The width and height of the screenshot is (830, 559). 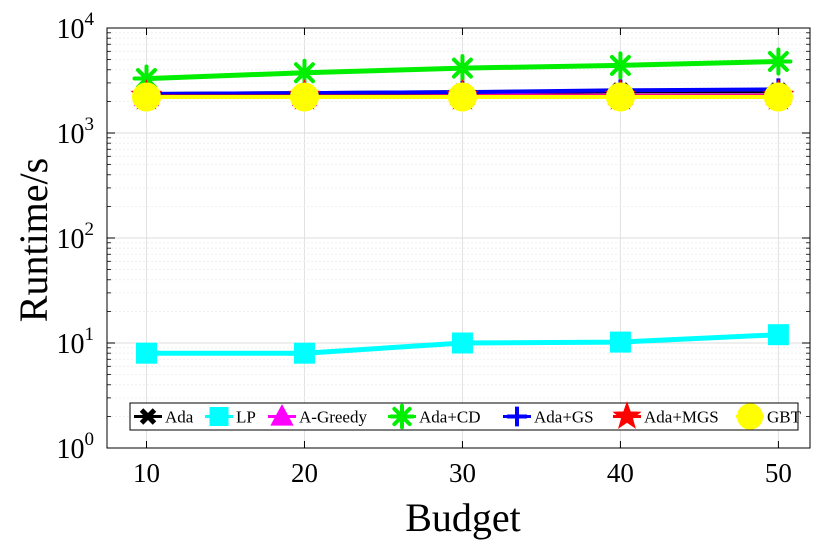 I want to click on legend-label-ada-mgs: Ada+MGS, so click(x=681, y=417).